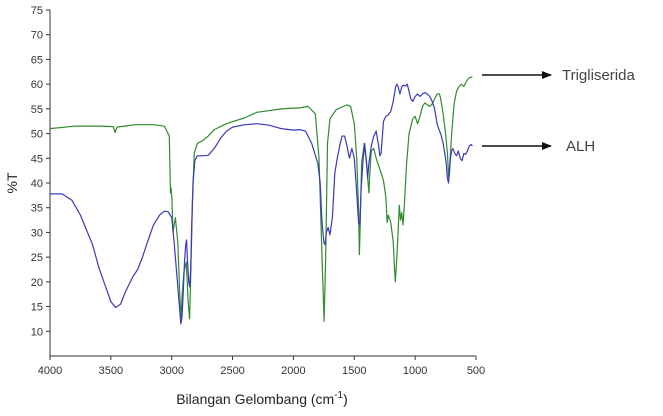 The height and width of the screenshot is (416, 663). Describe the element at coordinates (476, 371) in the screenshot. I see `x-tick-label: 500` at that location.